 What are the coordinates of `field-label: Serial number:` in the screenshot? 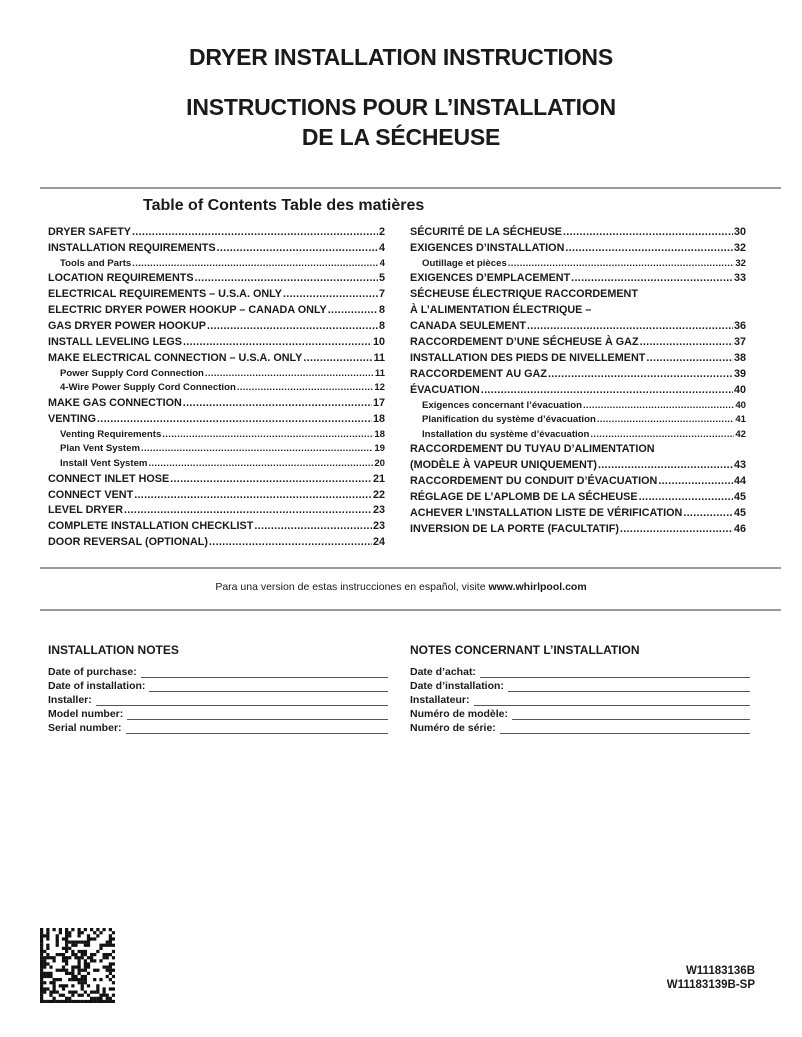 It's located at (85, 728).